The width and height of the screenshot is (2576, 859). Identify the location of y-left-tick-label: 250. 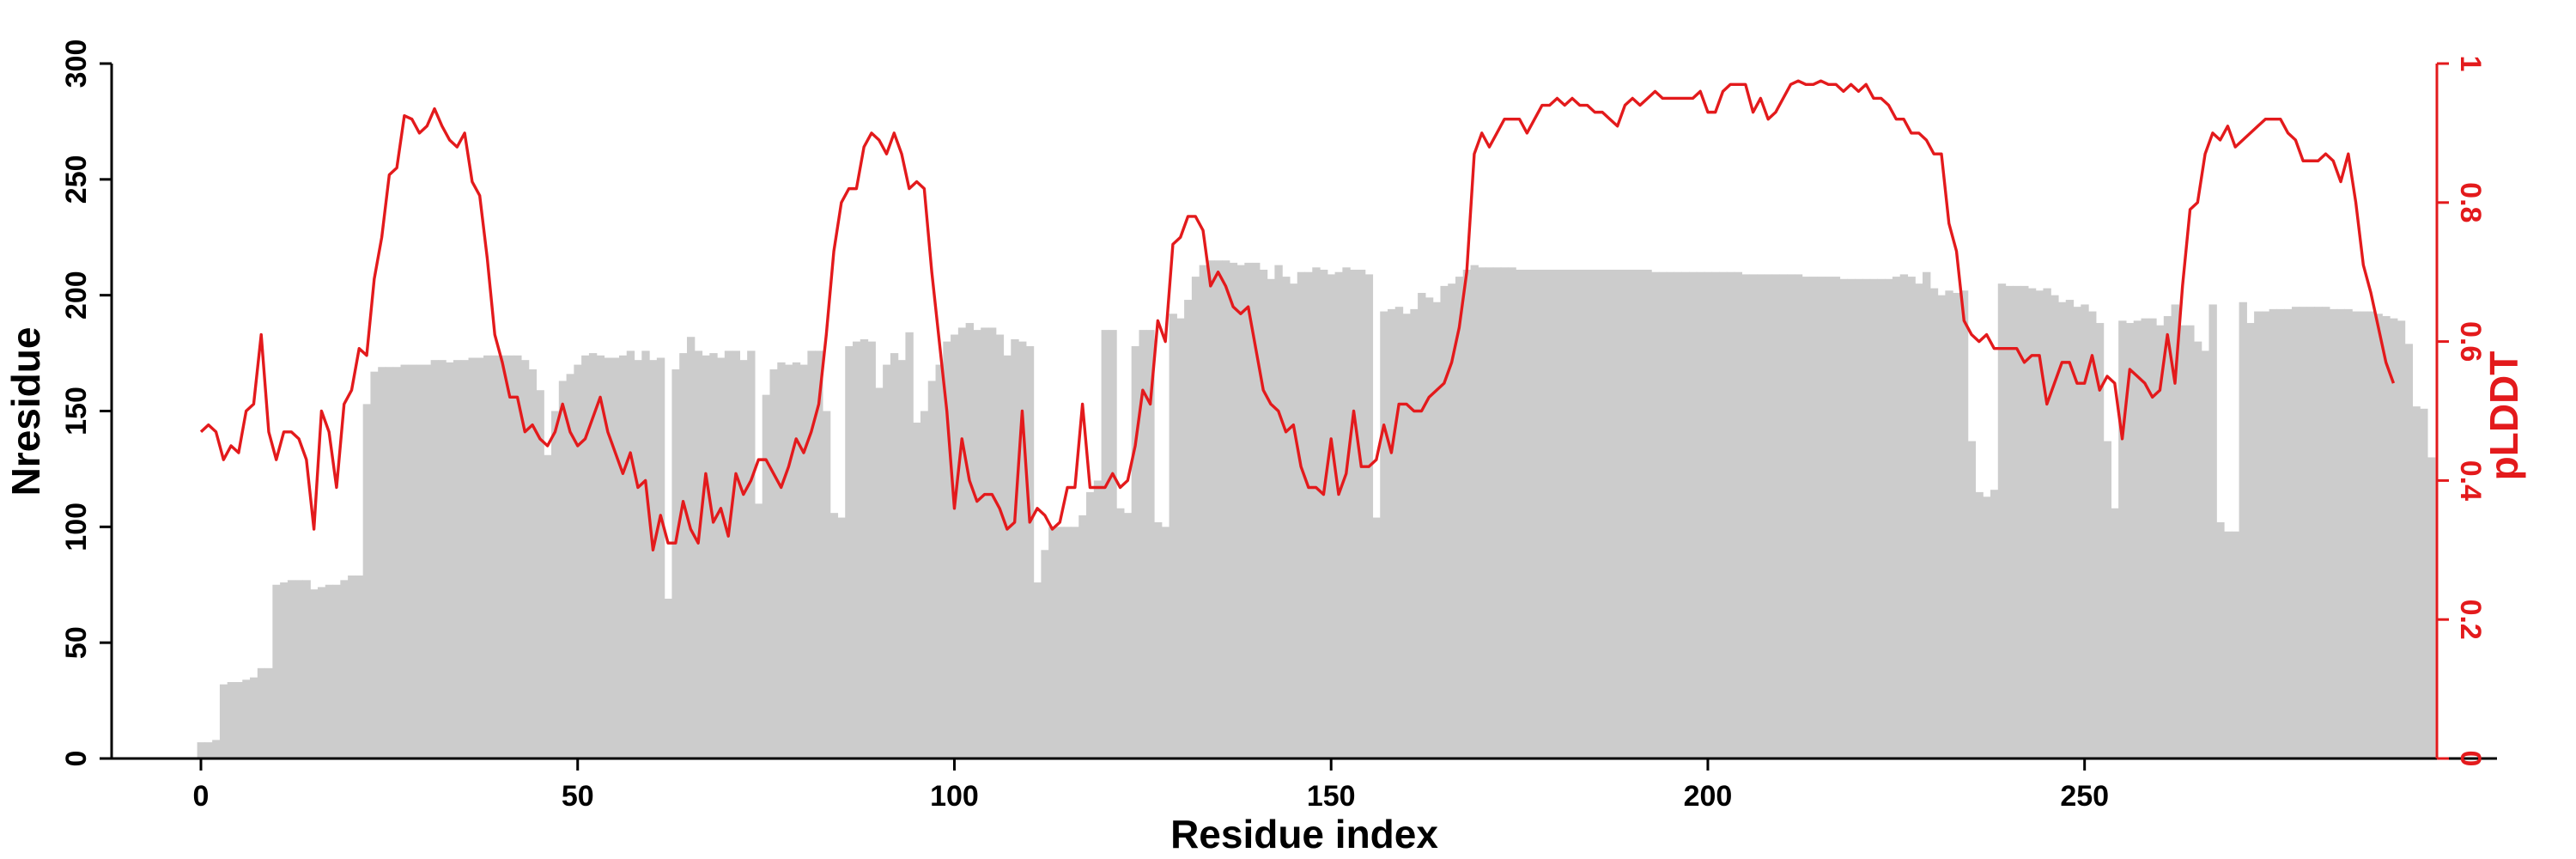
(77, 179).